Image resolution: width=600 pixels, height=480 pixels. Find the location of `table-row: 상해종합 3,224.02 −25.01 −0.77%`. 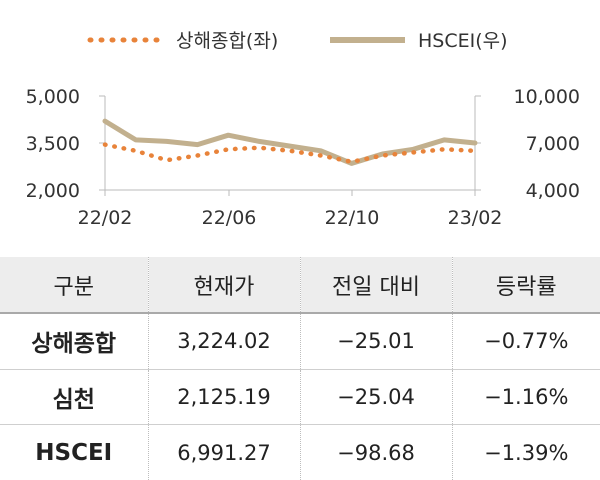

table-row: 상해종합 3,224.02 −25.01 −0.77% is located at coordinates (300, 341).